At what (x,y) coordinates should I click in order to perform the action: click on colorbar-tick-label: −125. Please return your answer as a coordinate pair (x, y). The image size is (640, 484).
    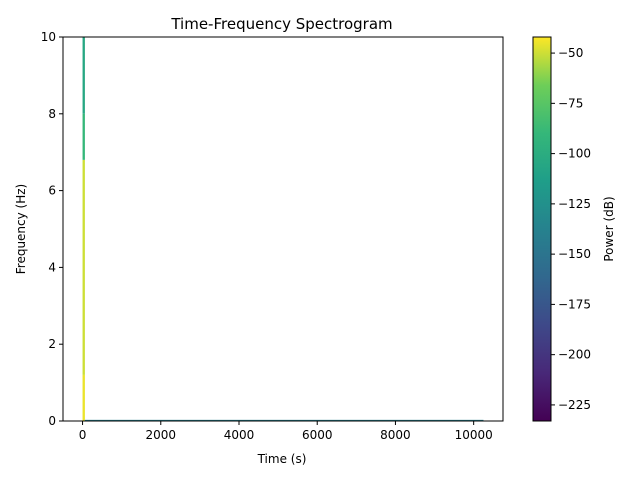
    Looking at the image, I should click on (574, 204).